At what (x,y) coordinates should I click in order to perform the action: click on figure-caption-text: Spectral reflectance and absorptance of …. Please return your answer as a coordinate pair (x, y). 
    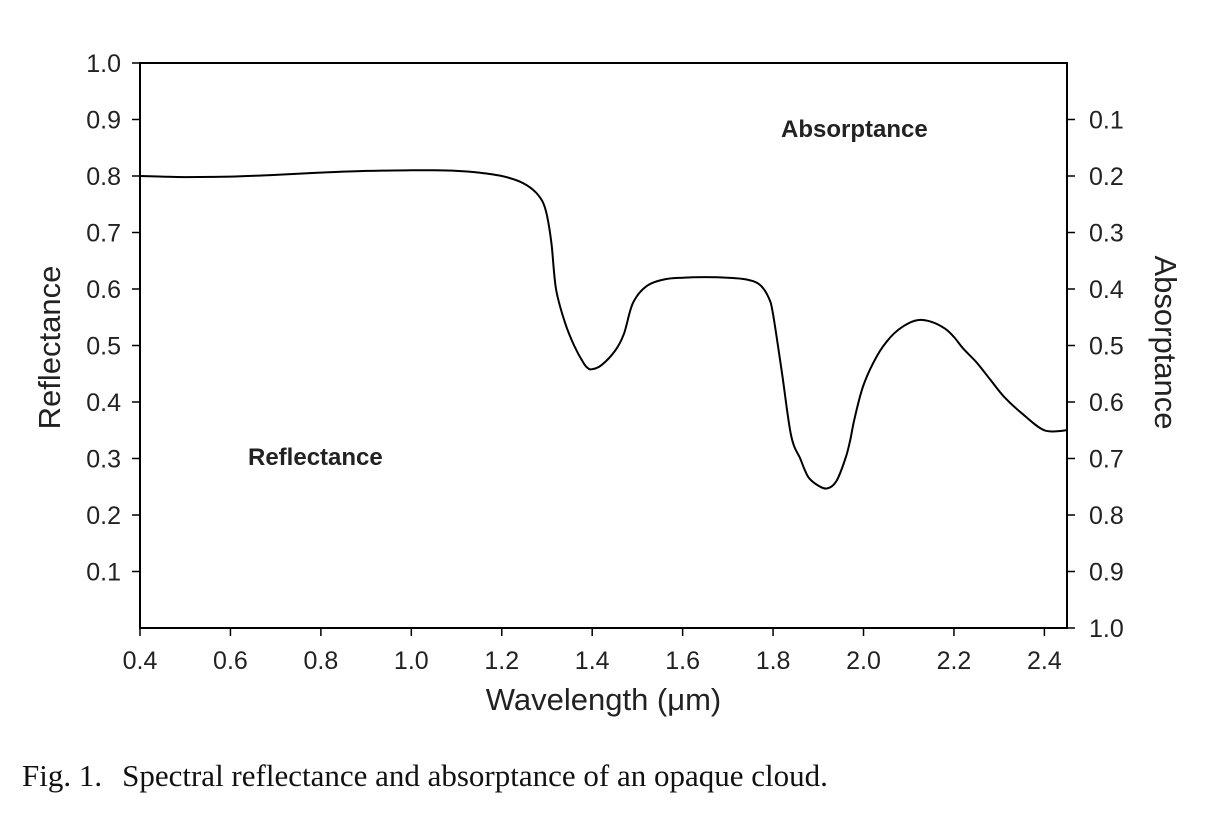
    Looking at the image, I should click on (475, 775).